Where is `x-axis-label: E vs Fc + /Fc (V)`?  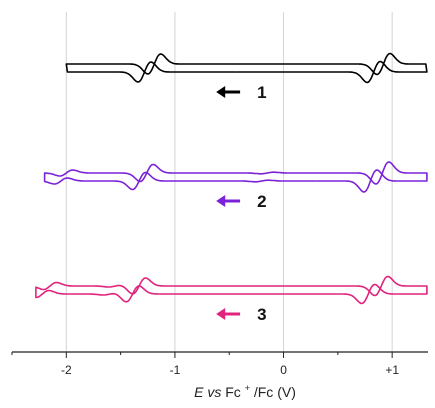
x-axis-label: E vs Fc + /Fc (V) is located at coordinates (245, 389).